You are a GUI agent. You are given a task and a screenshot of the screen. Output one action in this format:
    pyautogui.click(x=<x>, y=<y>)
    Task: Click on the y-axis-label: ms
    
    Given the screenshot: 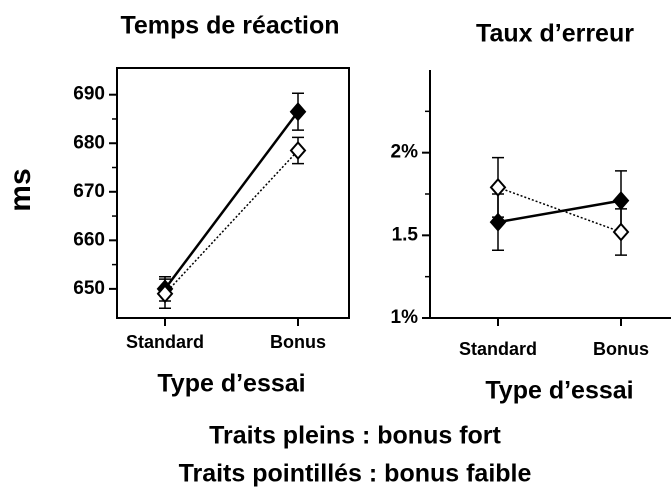 What is the action you would take?
    pyautogui.click(x=20, y=189)
    